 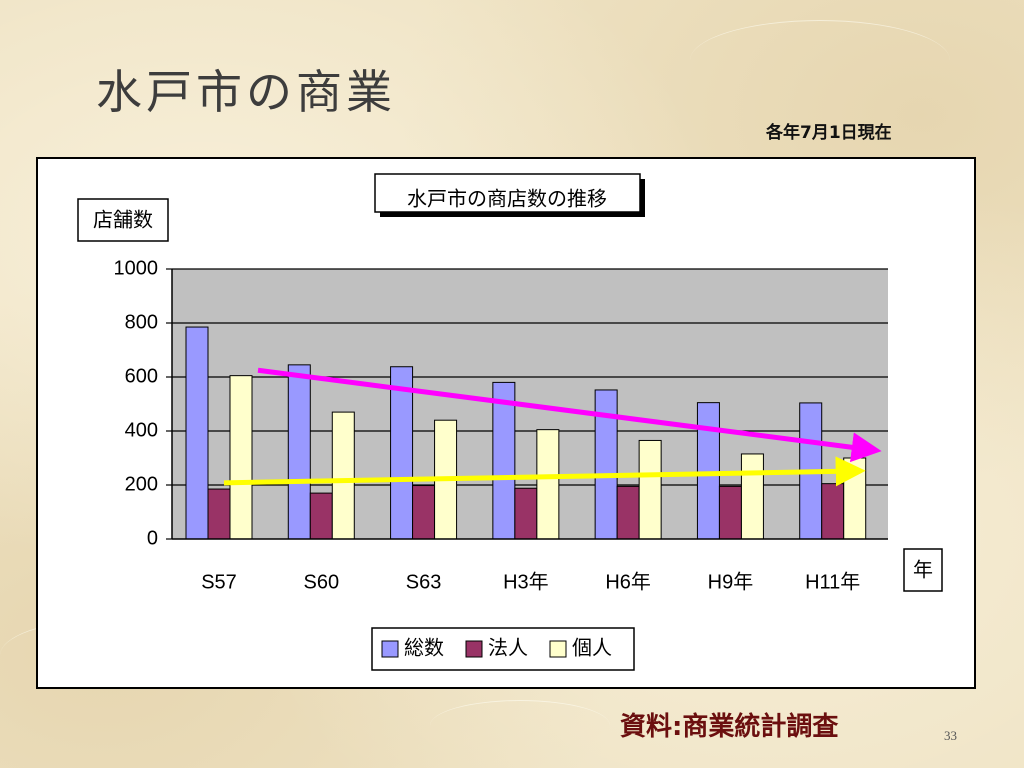 I want to click on date-note: 各年7月1日現在, so click(x=829, y=133).